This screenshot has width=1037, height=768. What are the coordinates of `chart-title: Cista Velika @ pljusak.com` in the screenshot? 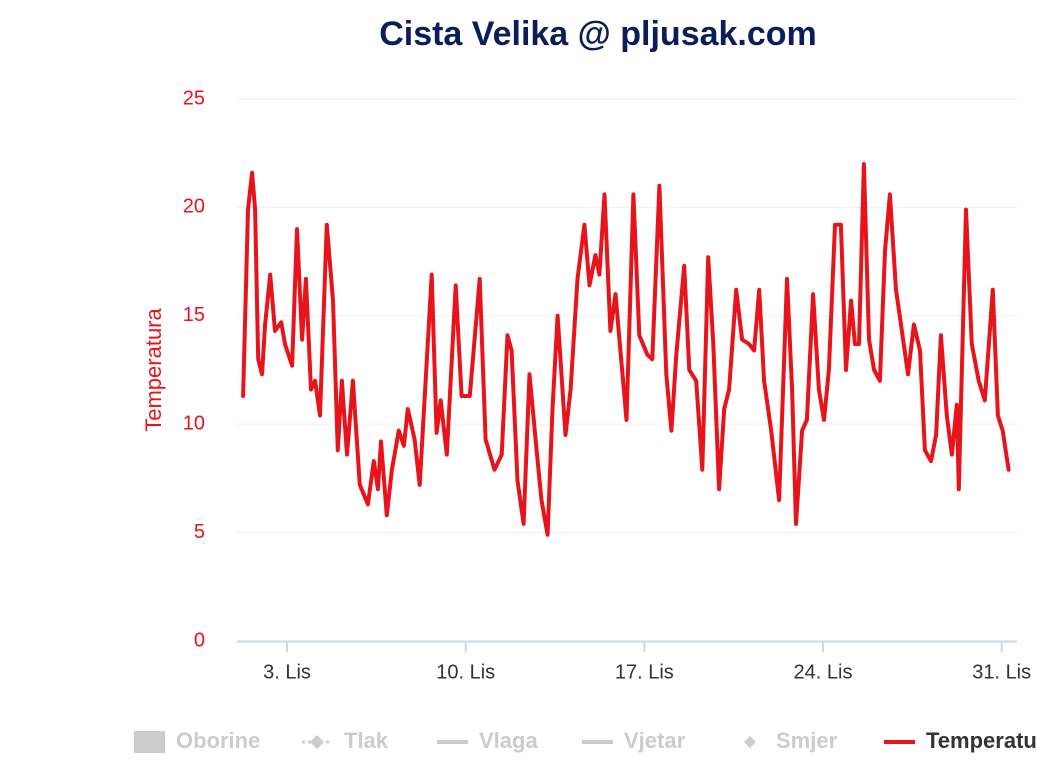 It's located at (598, 34).